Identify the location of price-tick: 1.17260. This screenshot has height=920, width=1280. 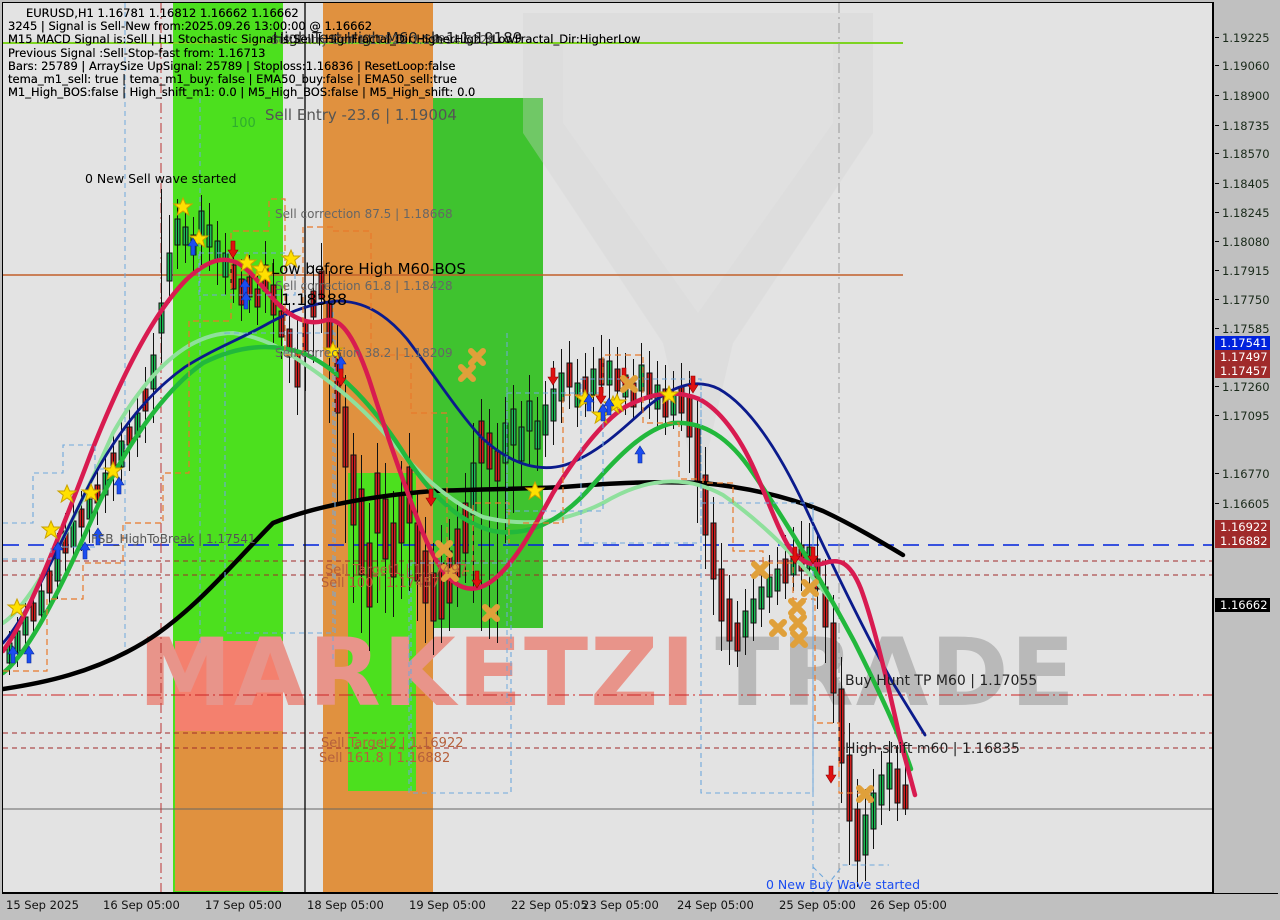
(1246, 387).